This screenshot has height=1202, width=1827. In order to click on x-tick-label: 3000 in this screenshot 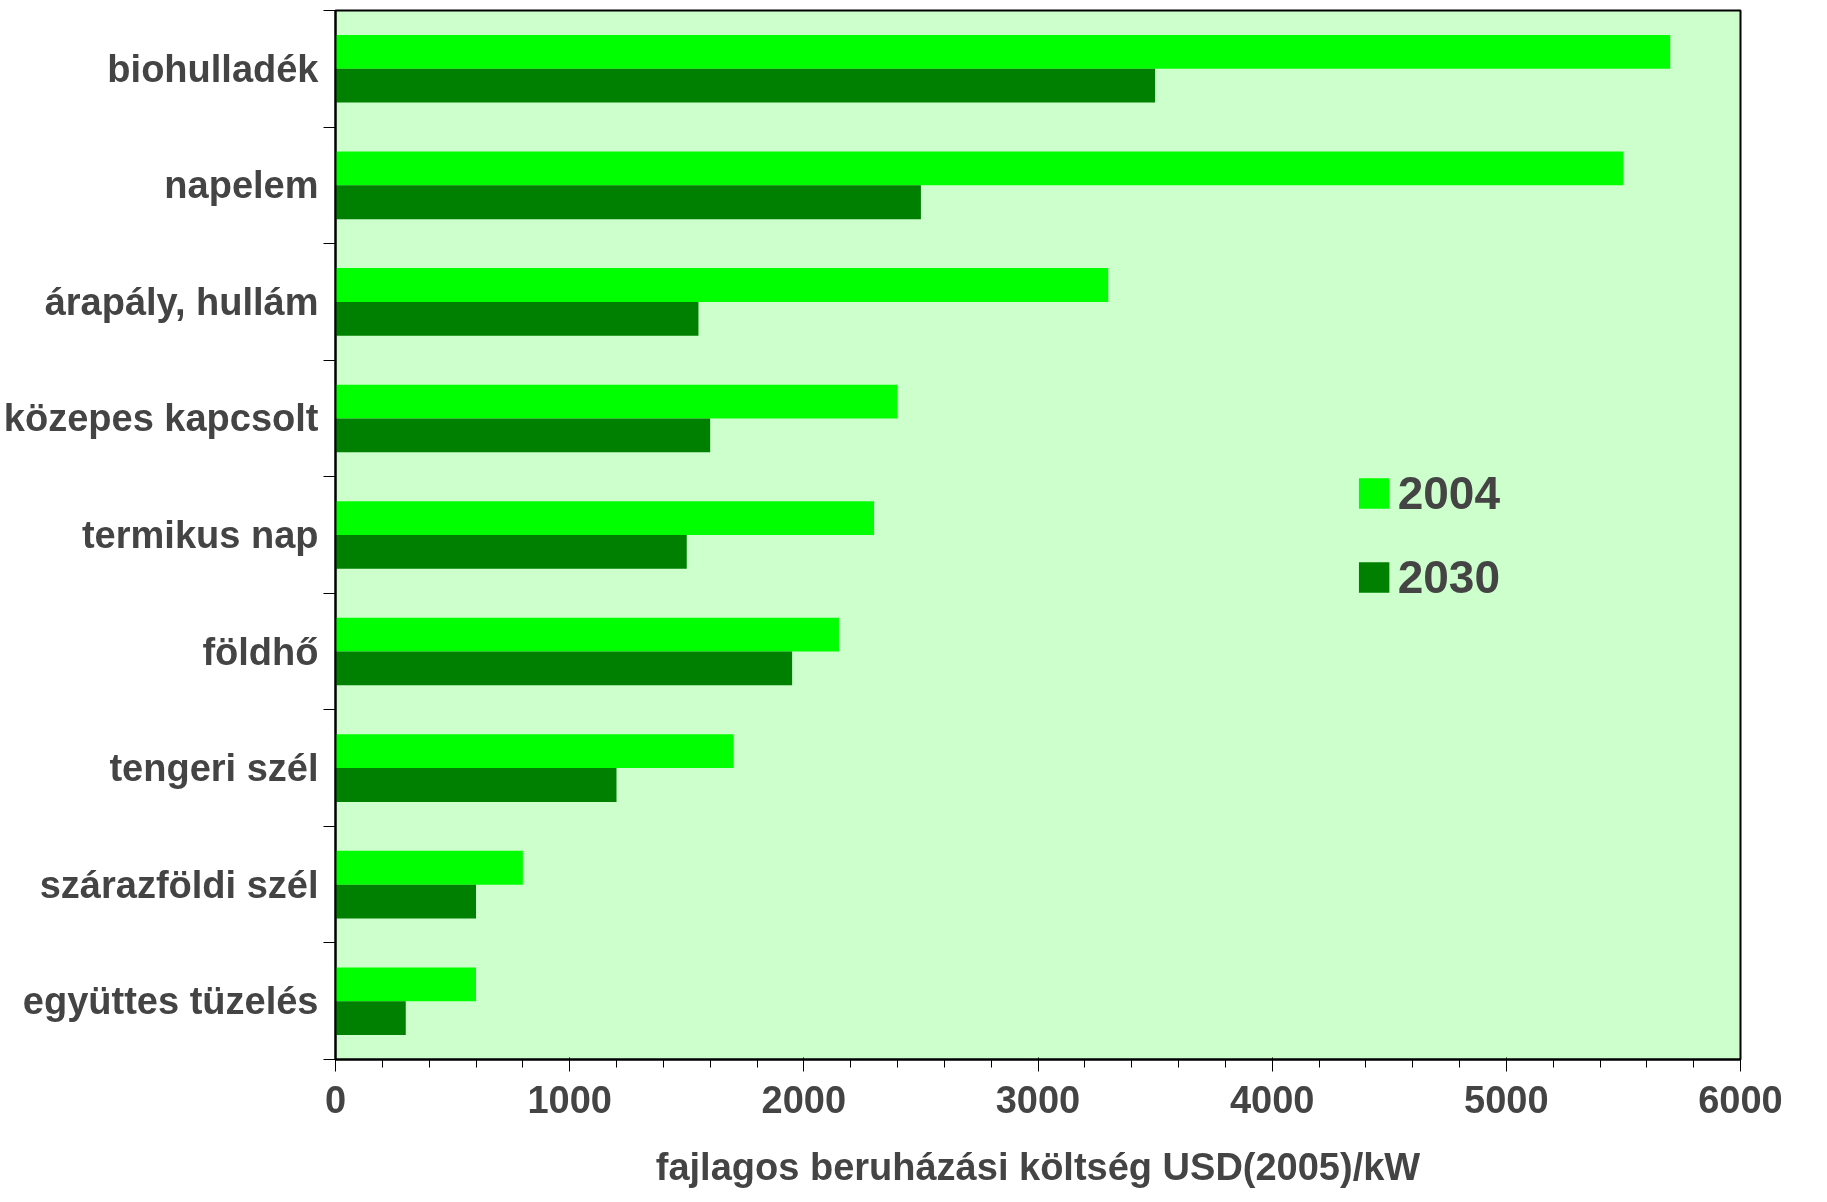, I will do `click(1038, 1099)`.